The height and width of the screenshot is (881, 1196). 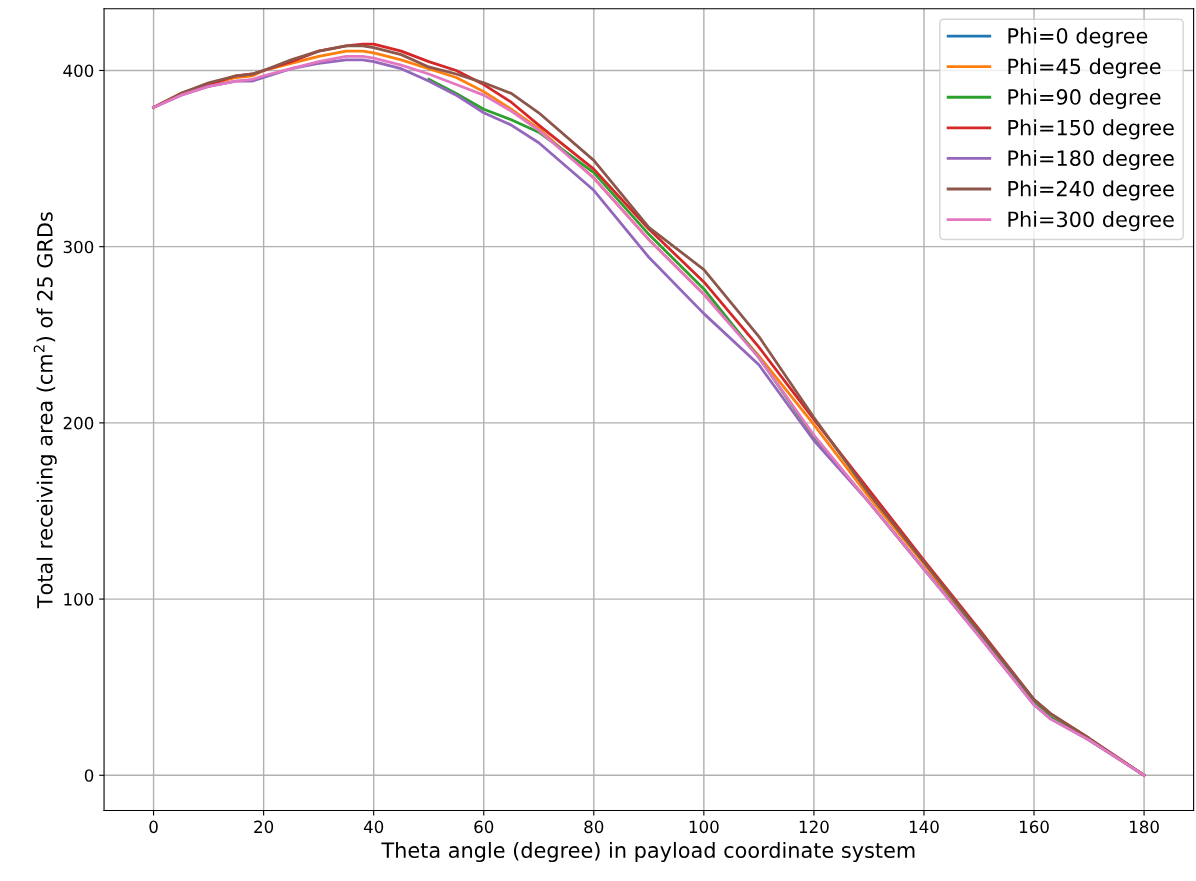 I want to click on legend-label: Phi=0 degree, so click(x=1078, y=37).